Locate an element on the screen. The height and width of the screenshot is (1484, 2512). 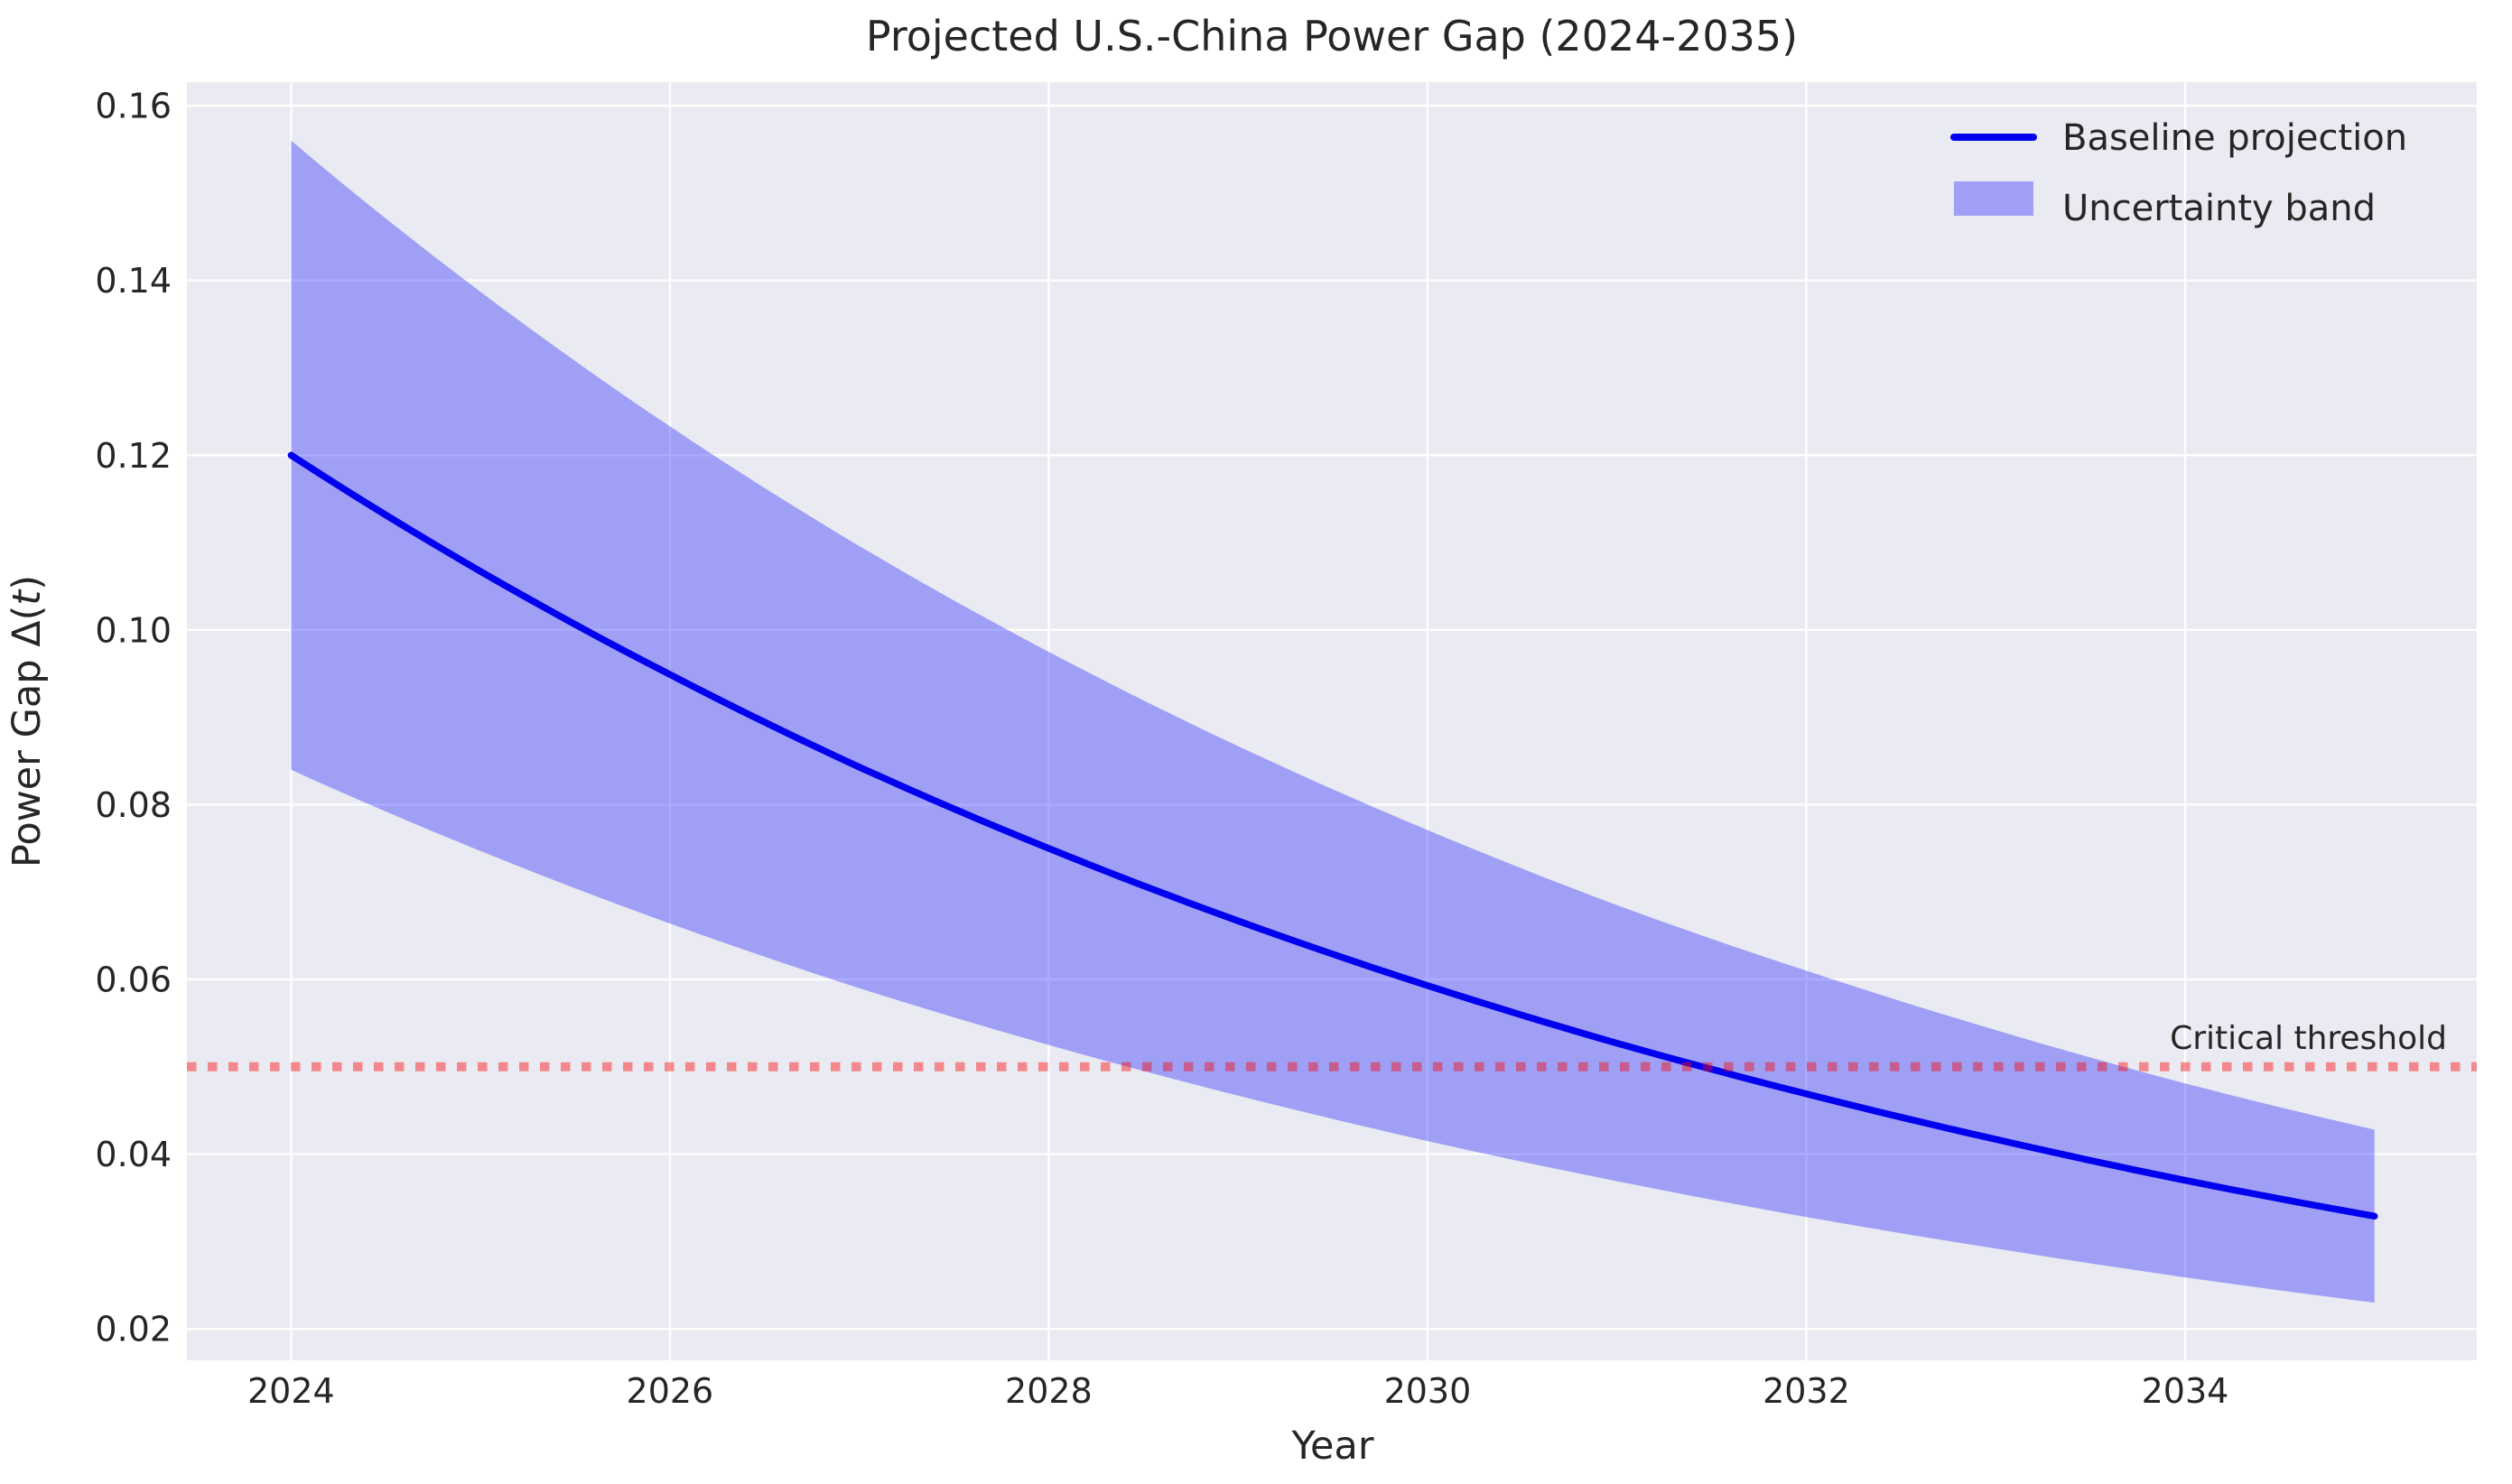
y-tick-label: 0.14 is located at coordinates (134, 281).